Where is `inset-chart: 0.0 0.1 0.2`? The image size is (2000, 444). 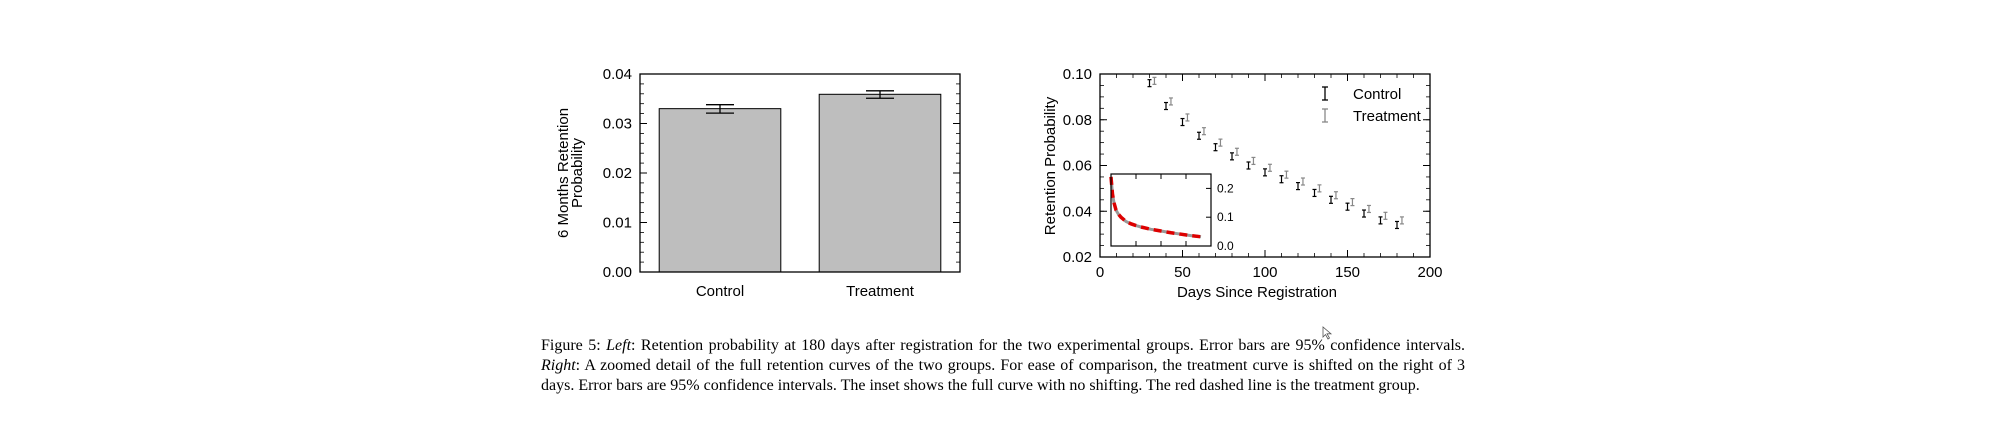
inset-chart: 0.0 0.1 0.2 is located at coordinates (1171, 213).